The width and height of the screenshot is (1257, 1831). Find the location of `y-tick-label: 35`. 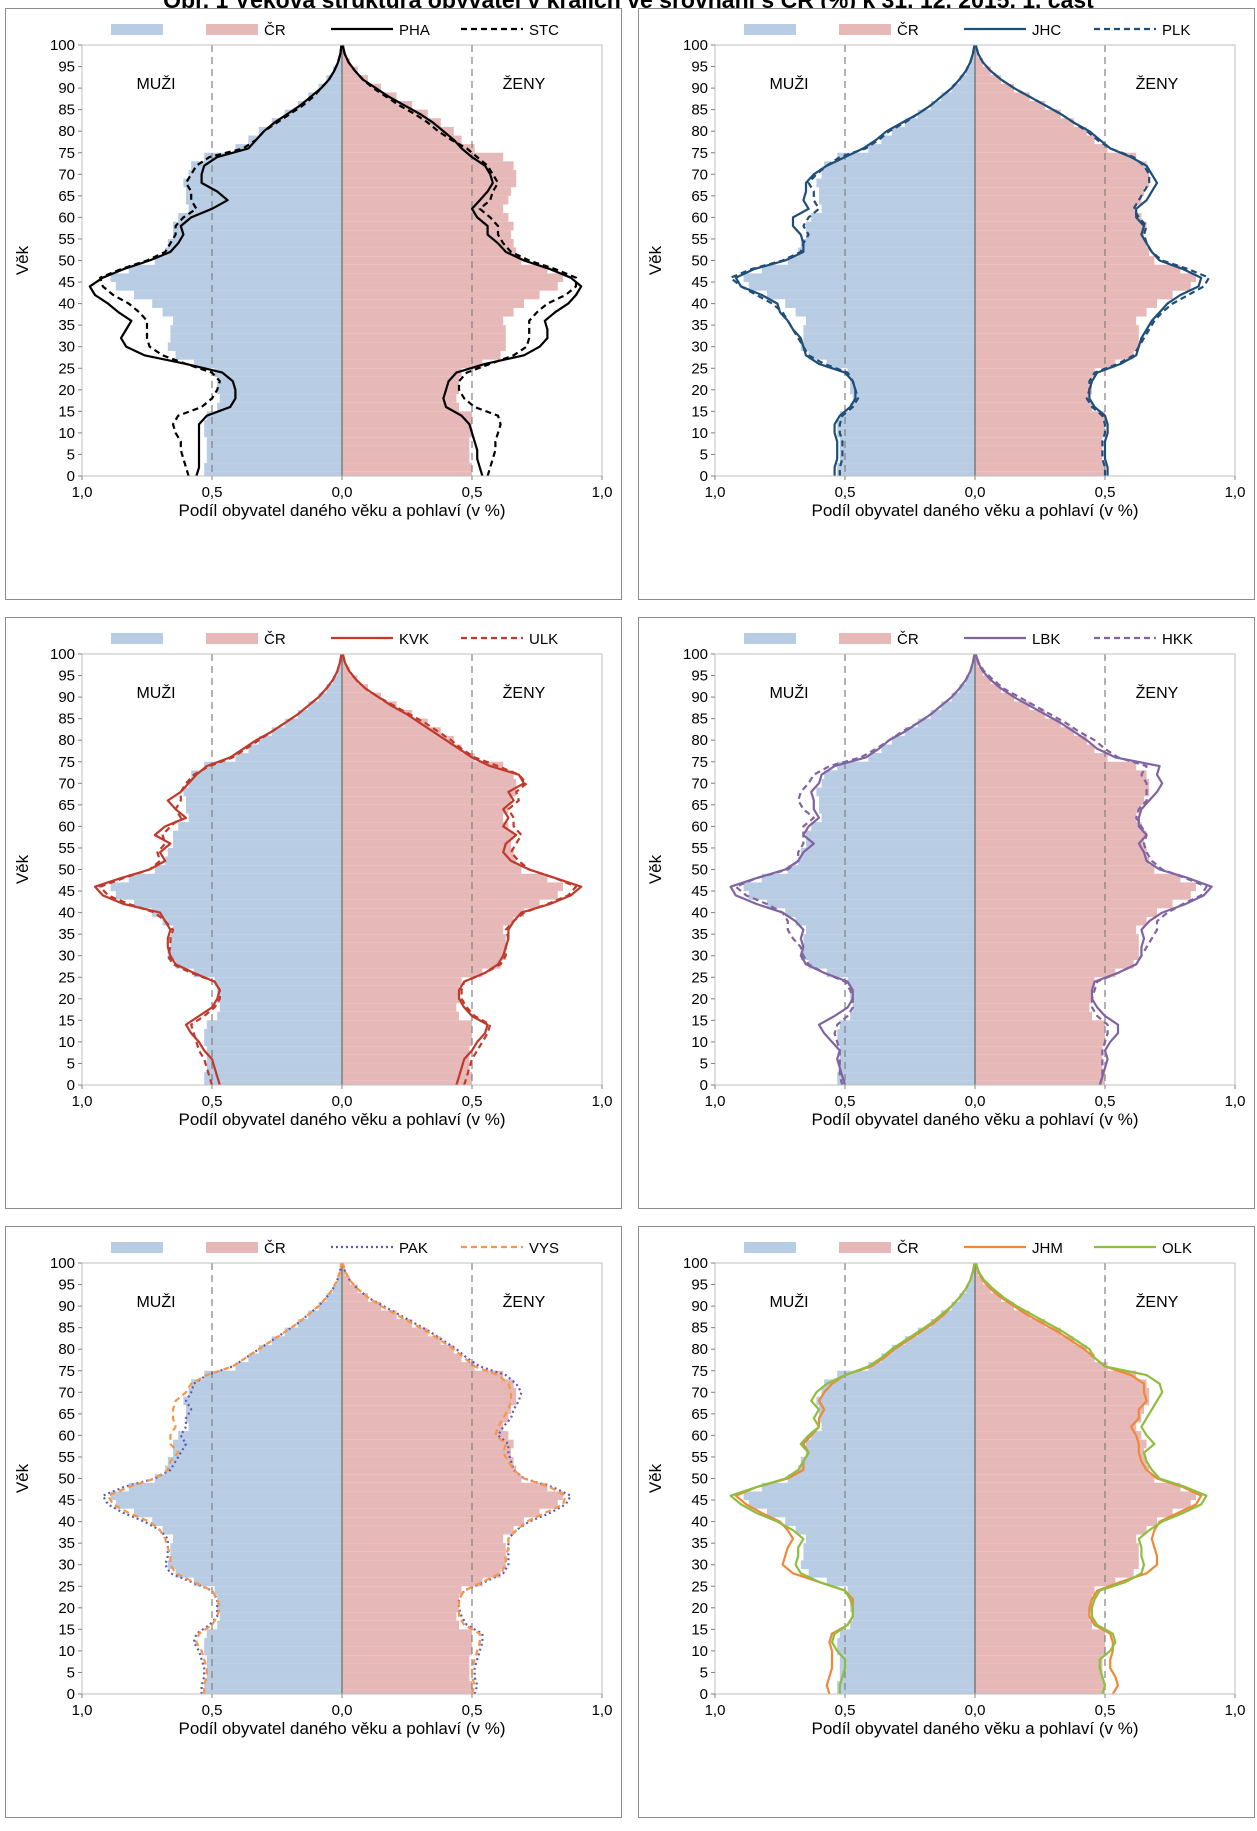

y-tick-label: 35 is located at coordinates (699, 934).